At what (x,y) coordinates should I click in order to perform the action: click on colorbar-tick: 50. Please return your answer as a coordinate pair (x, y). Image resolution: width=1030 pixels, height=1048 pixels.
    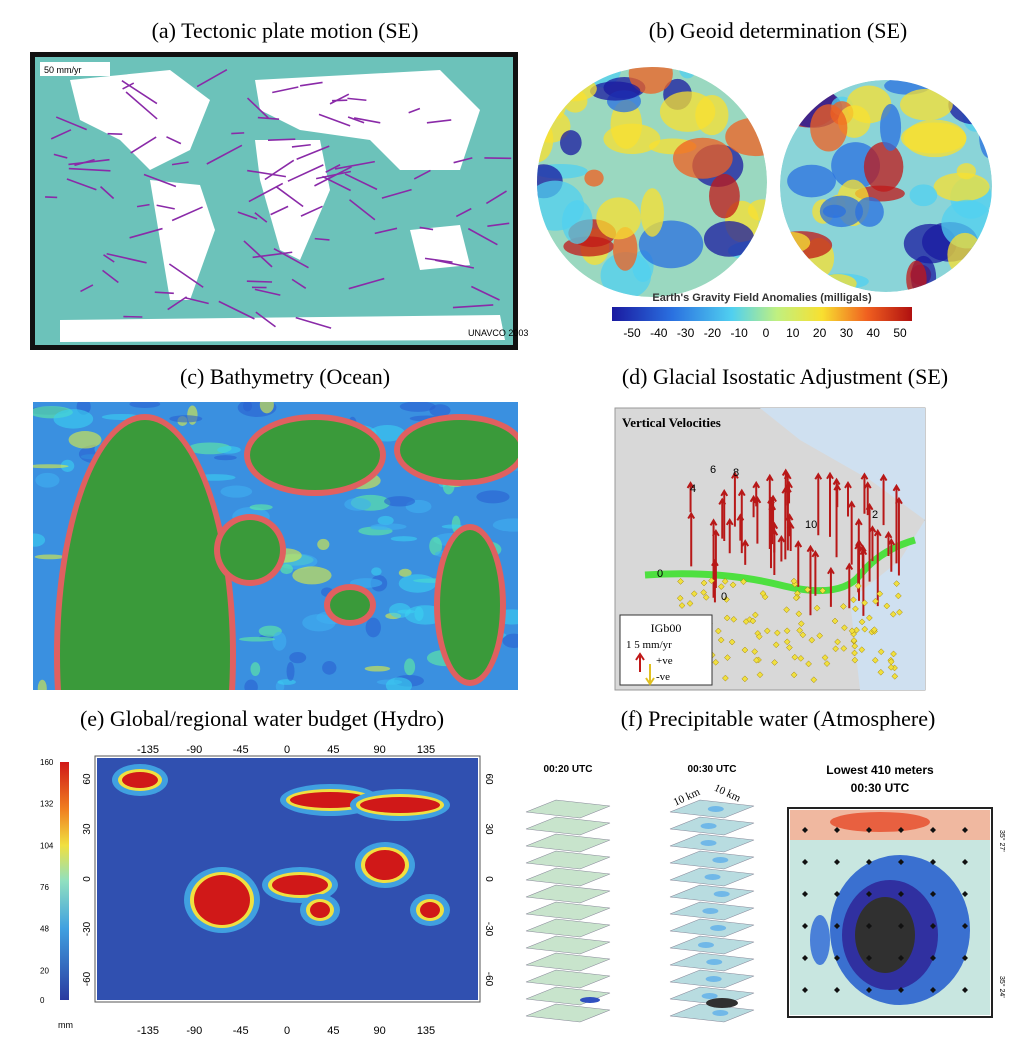
    Looking at the image, I should click on (900, 333).